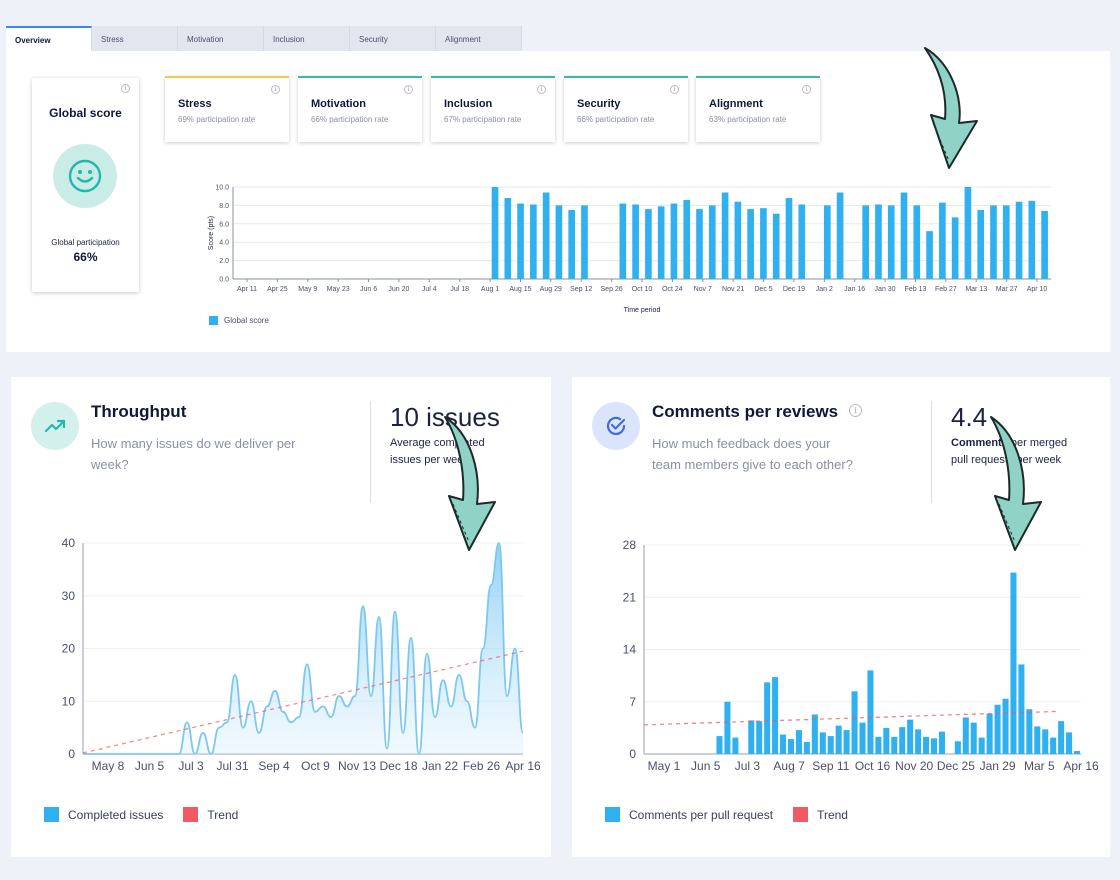 This screenshot has width=1120, height=880. What do you see at coordinates (357, 766) in the screenshot?
I see `x-tick-label: Nov 13` at bounding box center [357, 766].